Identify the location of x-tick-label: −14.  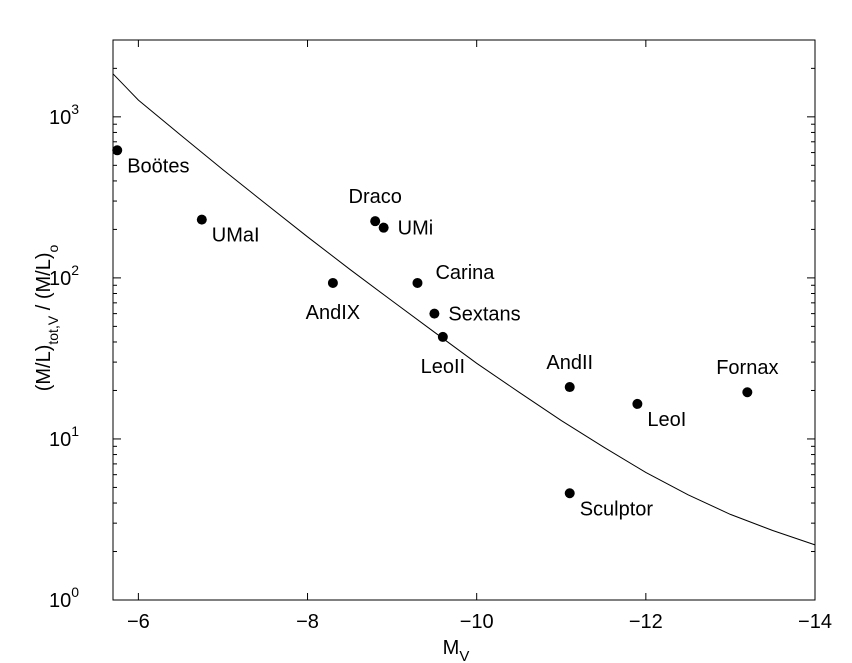
(815, 622).